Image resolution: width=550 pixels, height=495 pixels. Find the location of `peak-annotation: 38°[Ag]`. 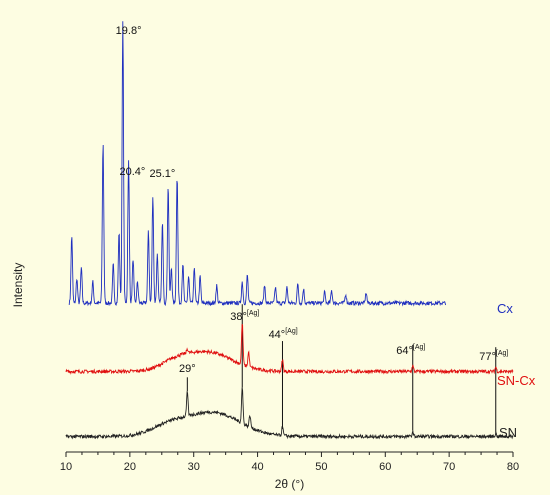

peak-annotation: 38°[Ag] is located at coordinates (244, 316).